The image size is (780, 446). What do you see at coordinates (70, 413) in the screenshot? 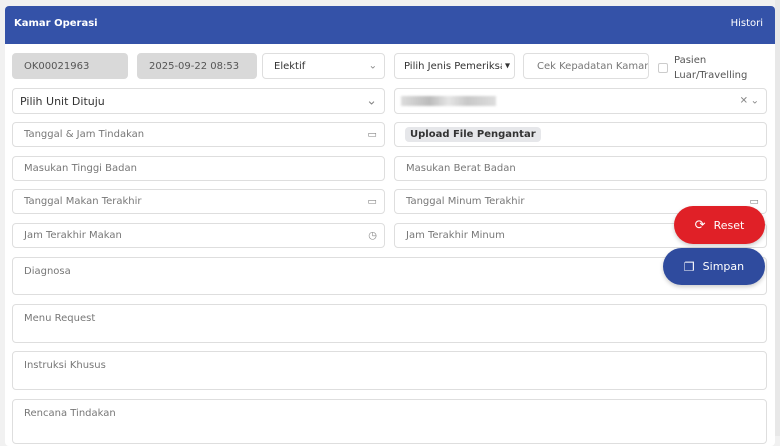
I see `action-plan-placeholder: Rencana Tindakan` at bounding box center [70, 413].